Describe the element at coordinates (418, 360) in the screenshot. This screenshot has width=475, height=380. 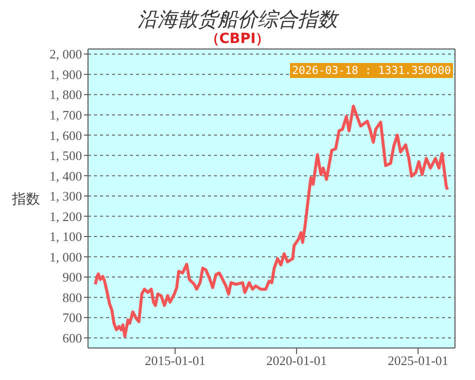
I see `x-tick-label: 2025-01-01` at that location.